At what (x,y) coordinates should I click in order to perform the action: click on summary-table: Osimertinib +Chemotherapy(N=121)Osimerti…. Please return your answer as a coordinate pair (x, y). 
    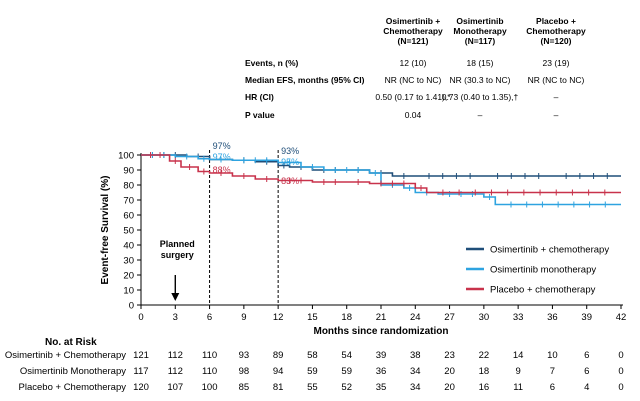
    Looking at the image, I should click on (415, 68).